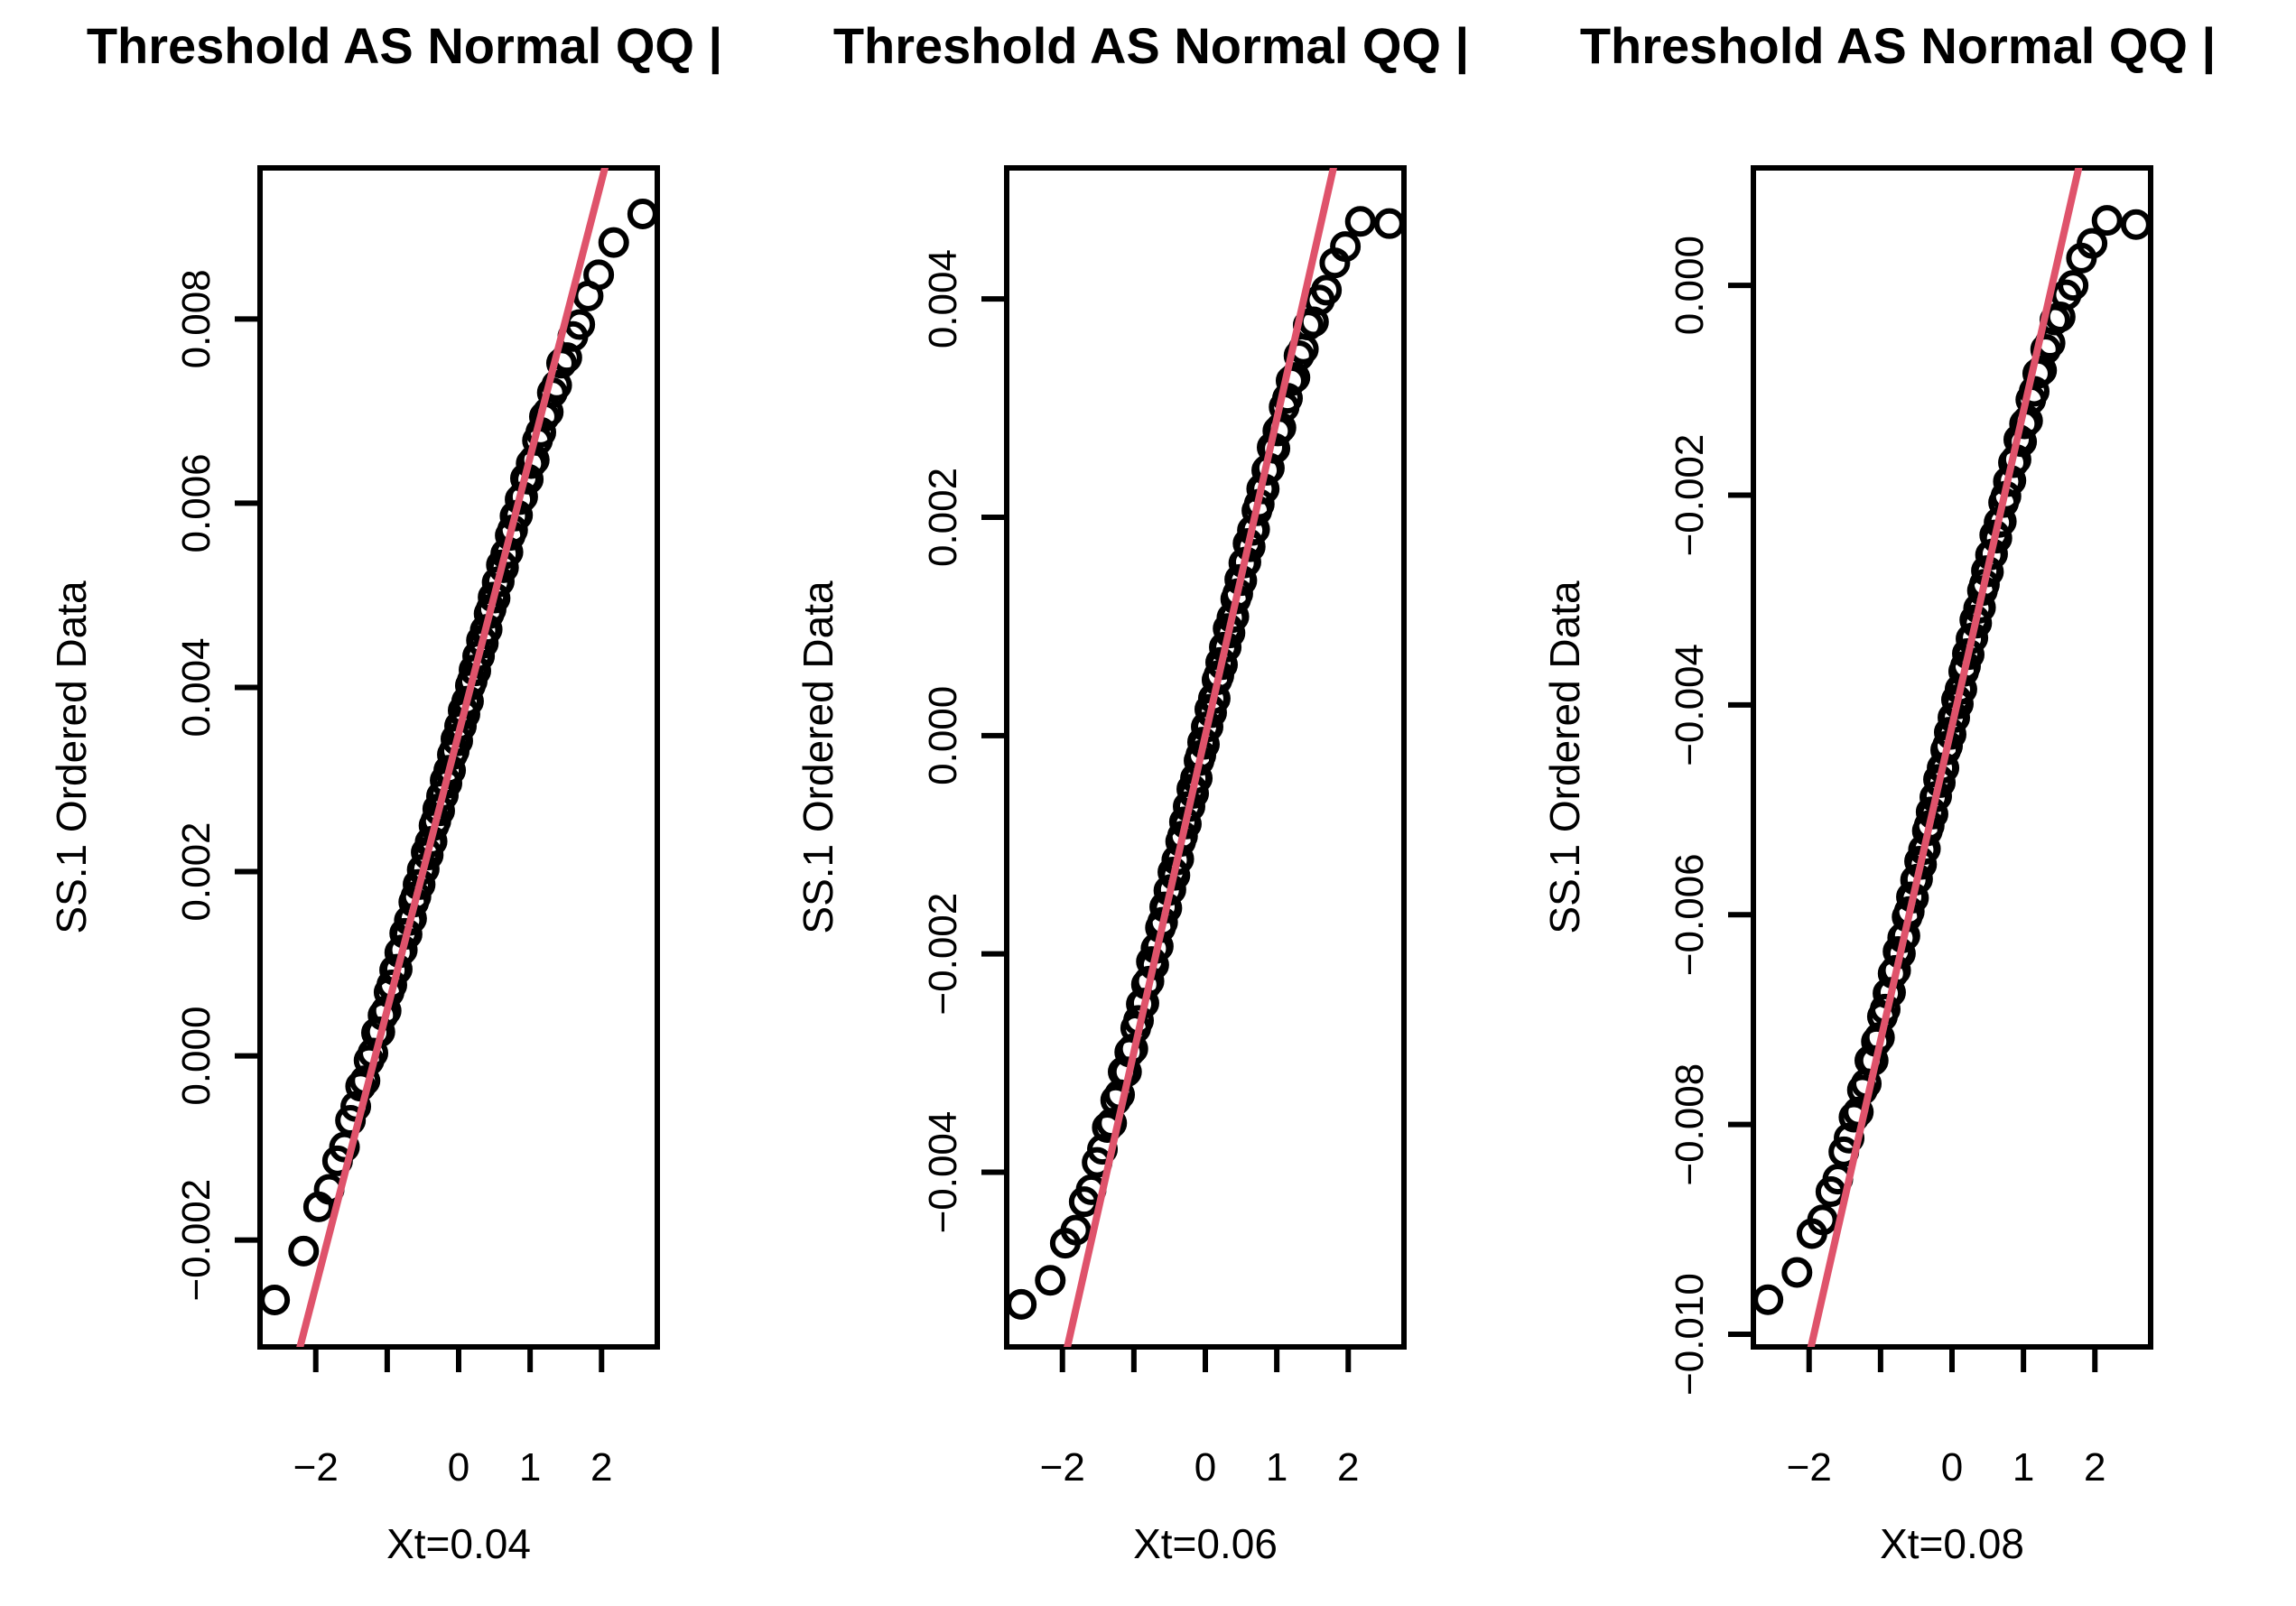 This screenshot has width=2296, height=1606. I want to click on y-tick-label: 0.006, so click(196, 502).